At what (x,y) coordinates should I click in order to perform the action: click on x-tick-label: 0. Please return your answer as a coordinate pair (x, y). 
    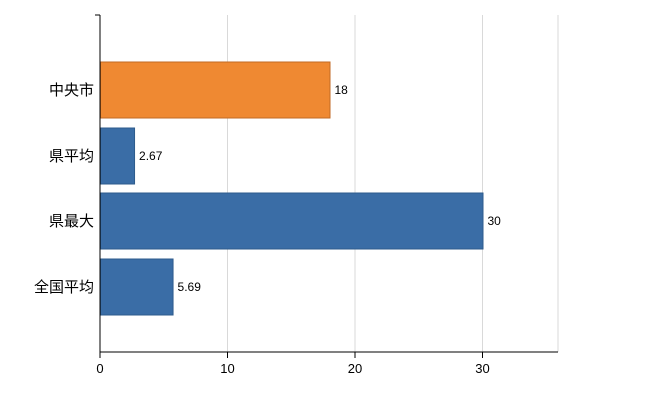
    Looking at the image, I should click on (99, 368).